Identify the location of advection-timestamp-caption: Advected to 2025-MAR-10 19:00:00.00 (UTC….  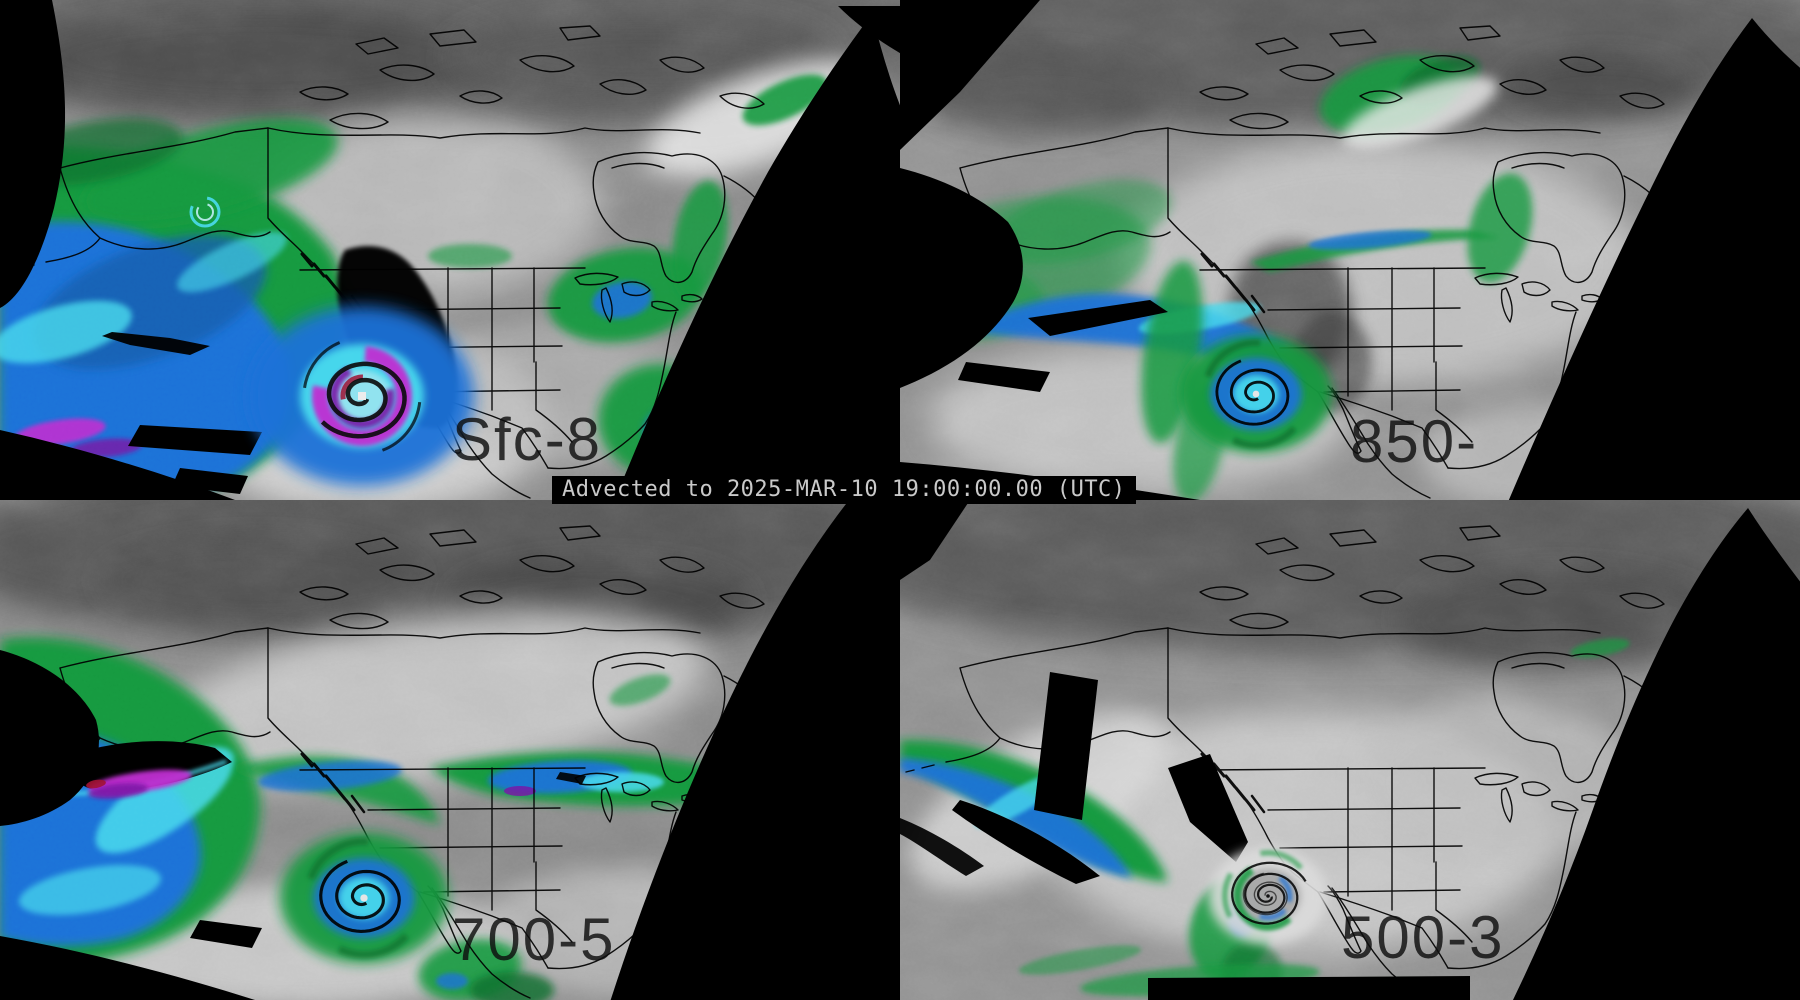
(844, 490).